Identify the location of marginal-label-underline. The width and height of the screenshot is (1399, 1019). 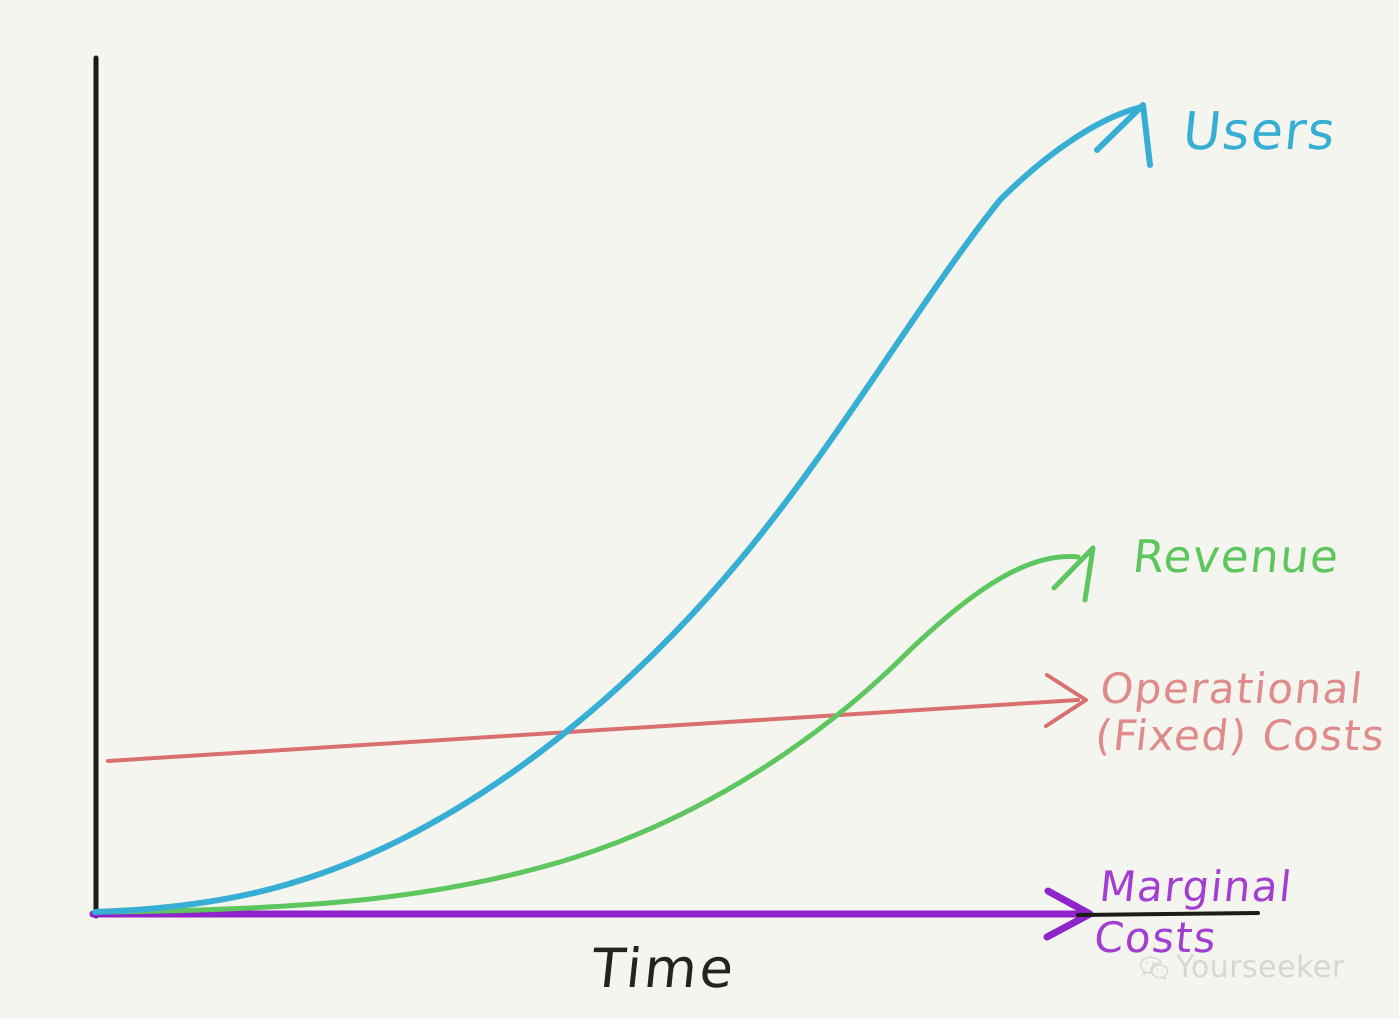
(1168, 914).